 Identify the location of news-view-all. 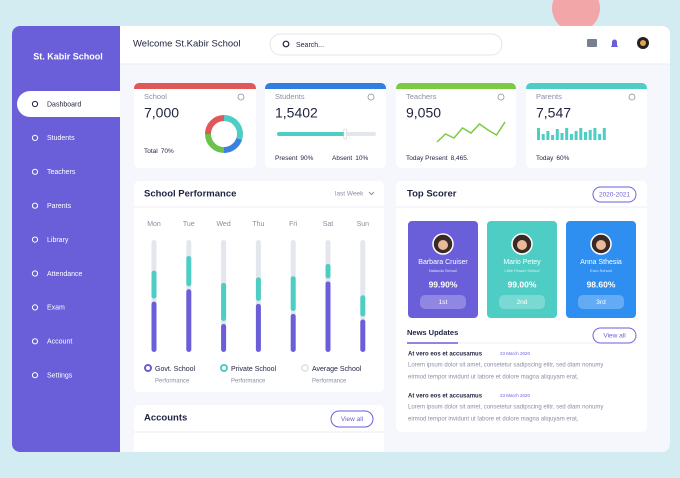
(614, 335).